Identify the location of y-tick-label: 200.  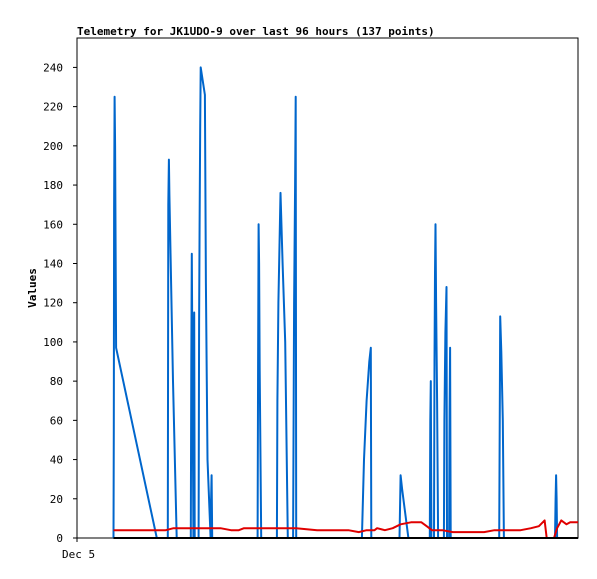
(53, 146).